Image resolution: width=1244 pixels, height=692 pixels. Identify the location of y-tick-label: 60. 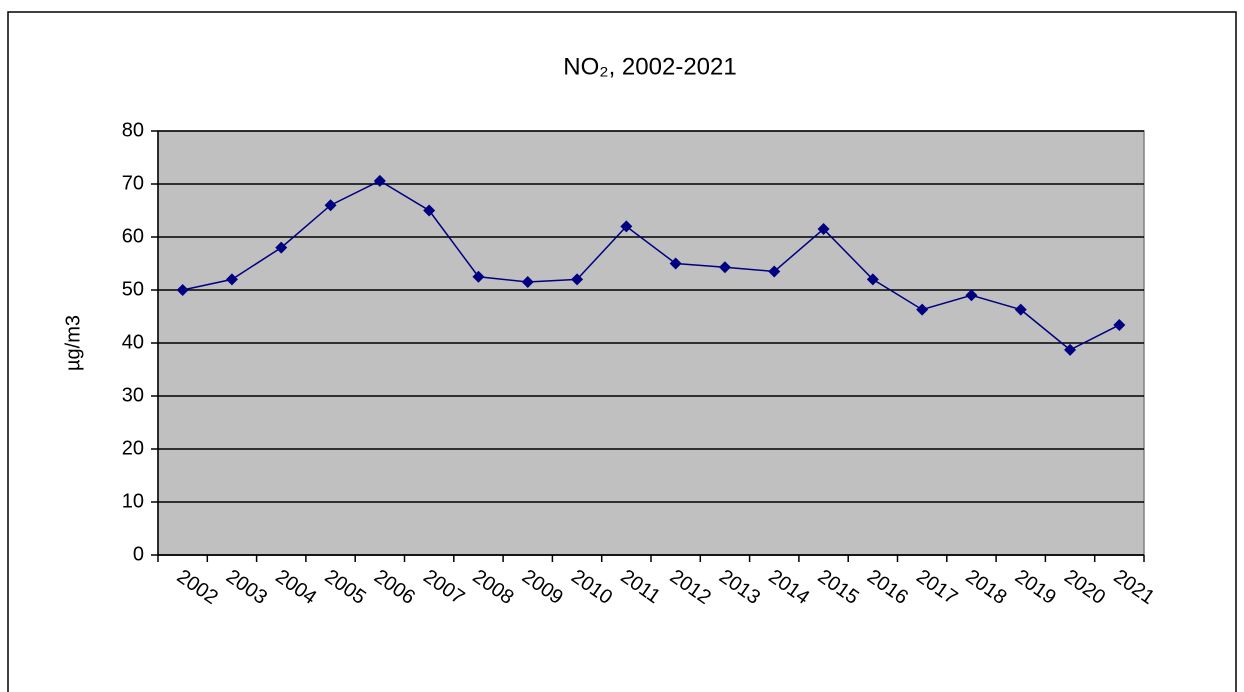
(133, 236).